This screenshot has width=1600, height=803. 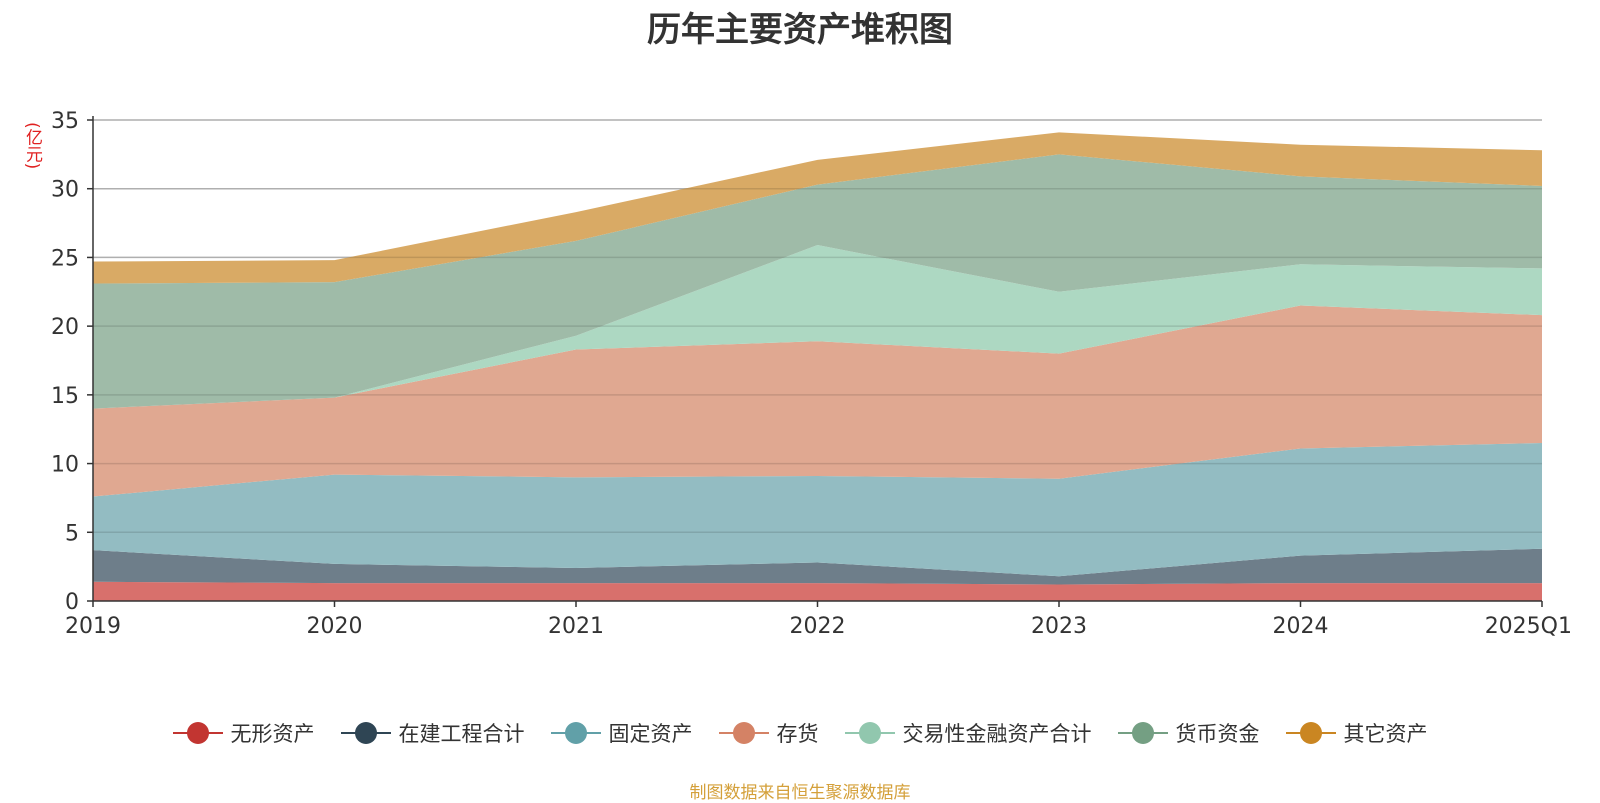 I want to click on legend-label: 交易性金融资产合计, so click(x=997, y=734).